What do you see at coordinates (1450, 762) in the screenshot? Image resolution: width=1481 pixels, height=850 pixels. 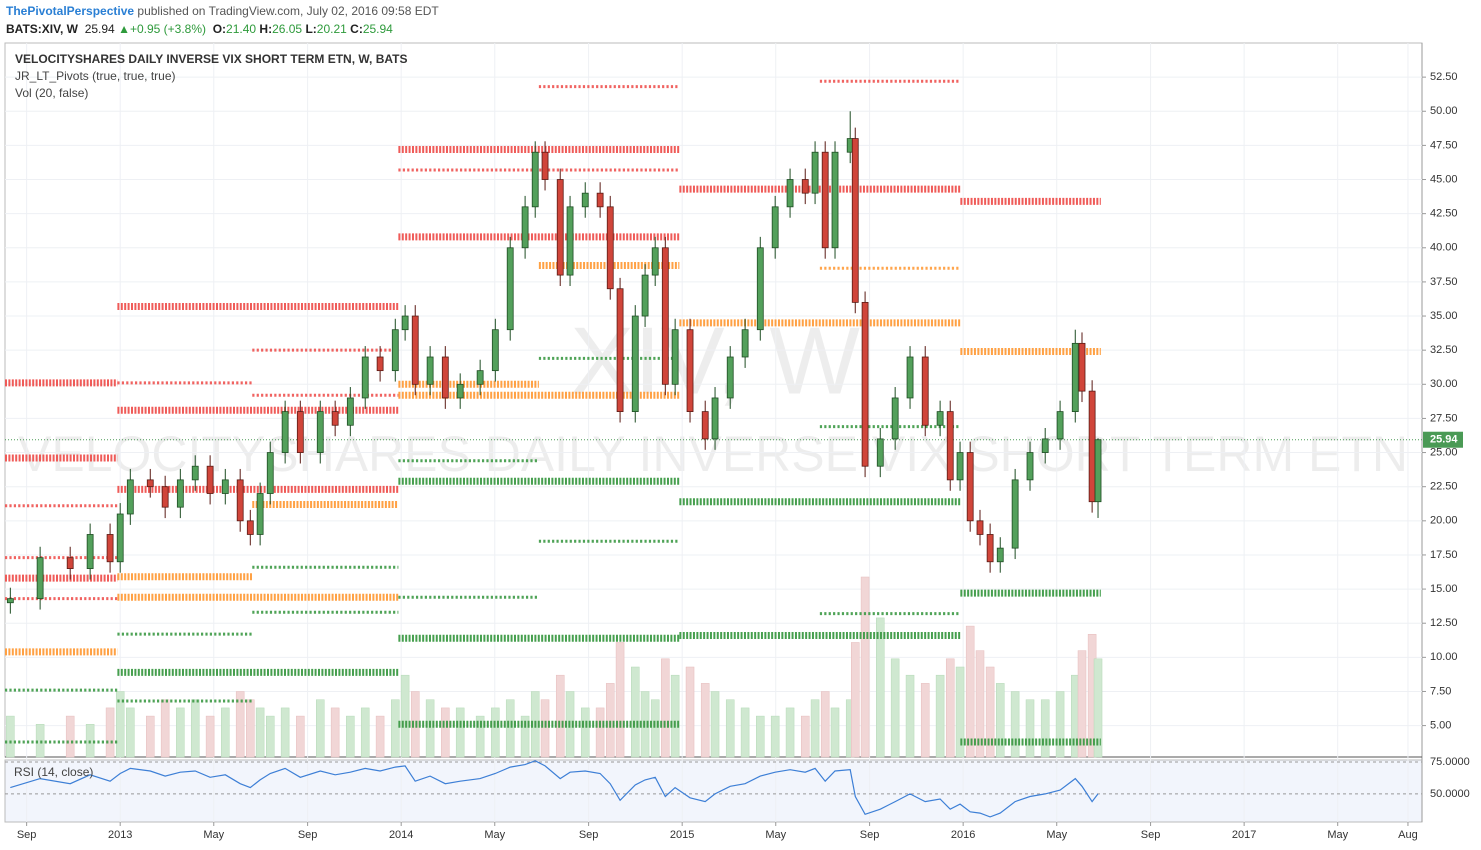 I see `rsi-tick-label: 75.0000` at bounding box center [1450, 762].